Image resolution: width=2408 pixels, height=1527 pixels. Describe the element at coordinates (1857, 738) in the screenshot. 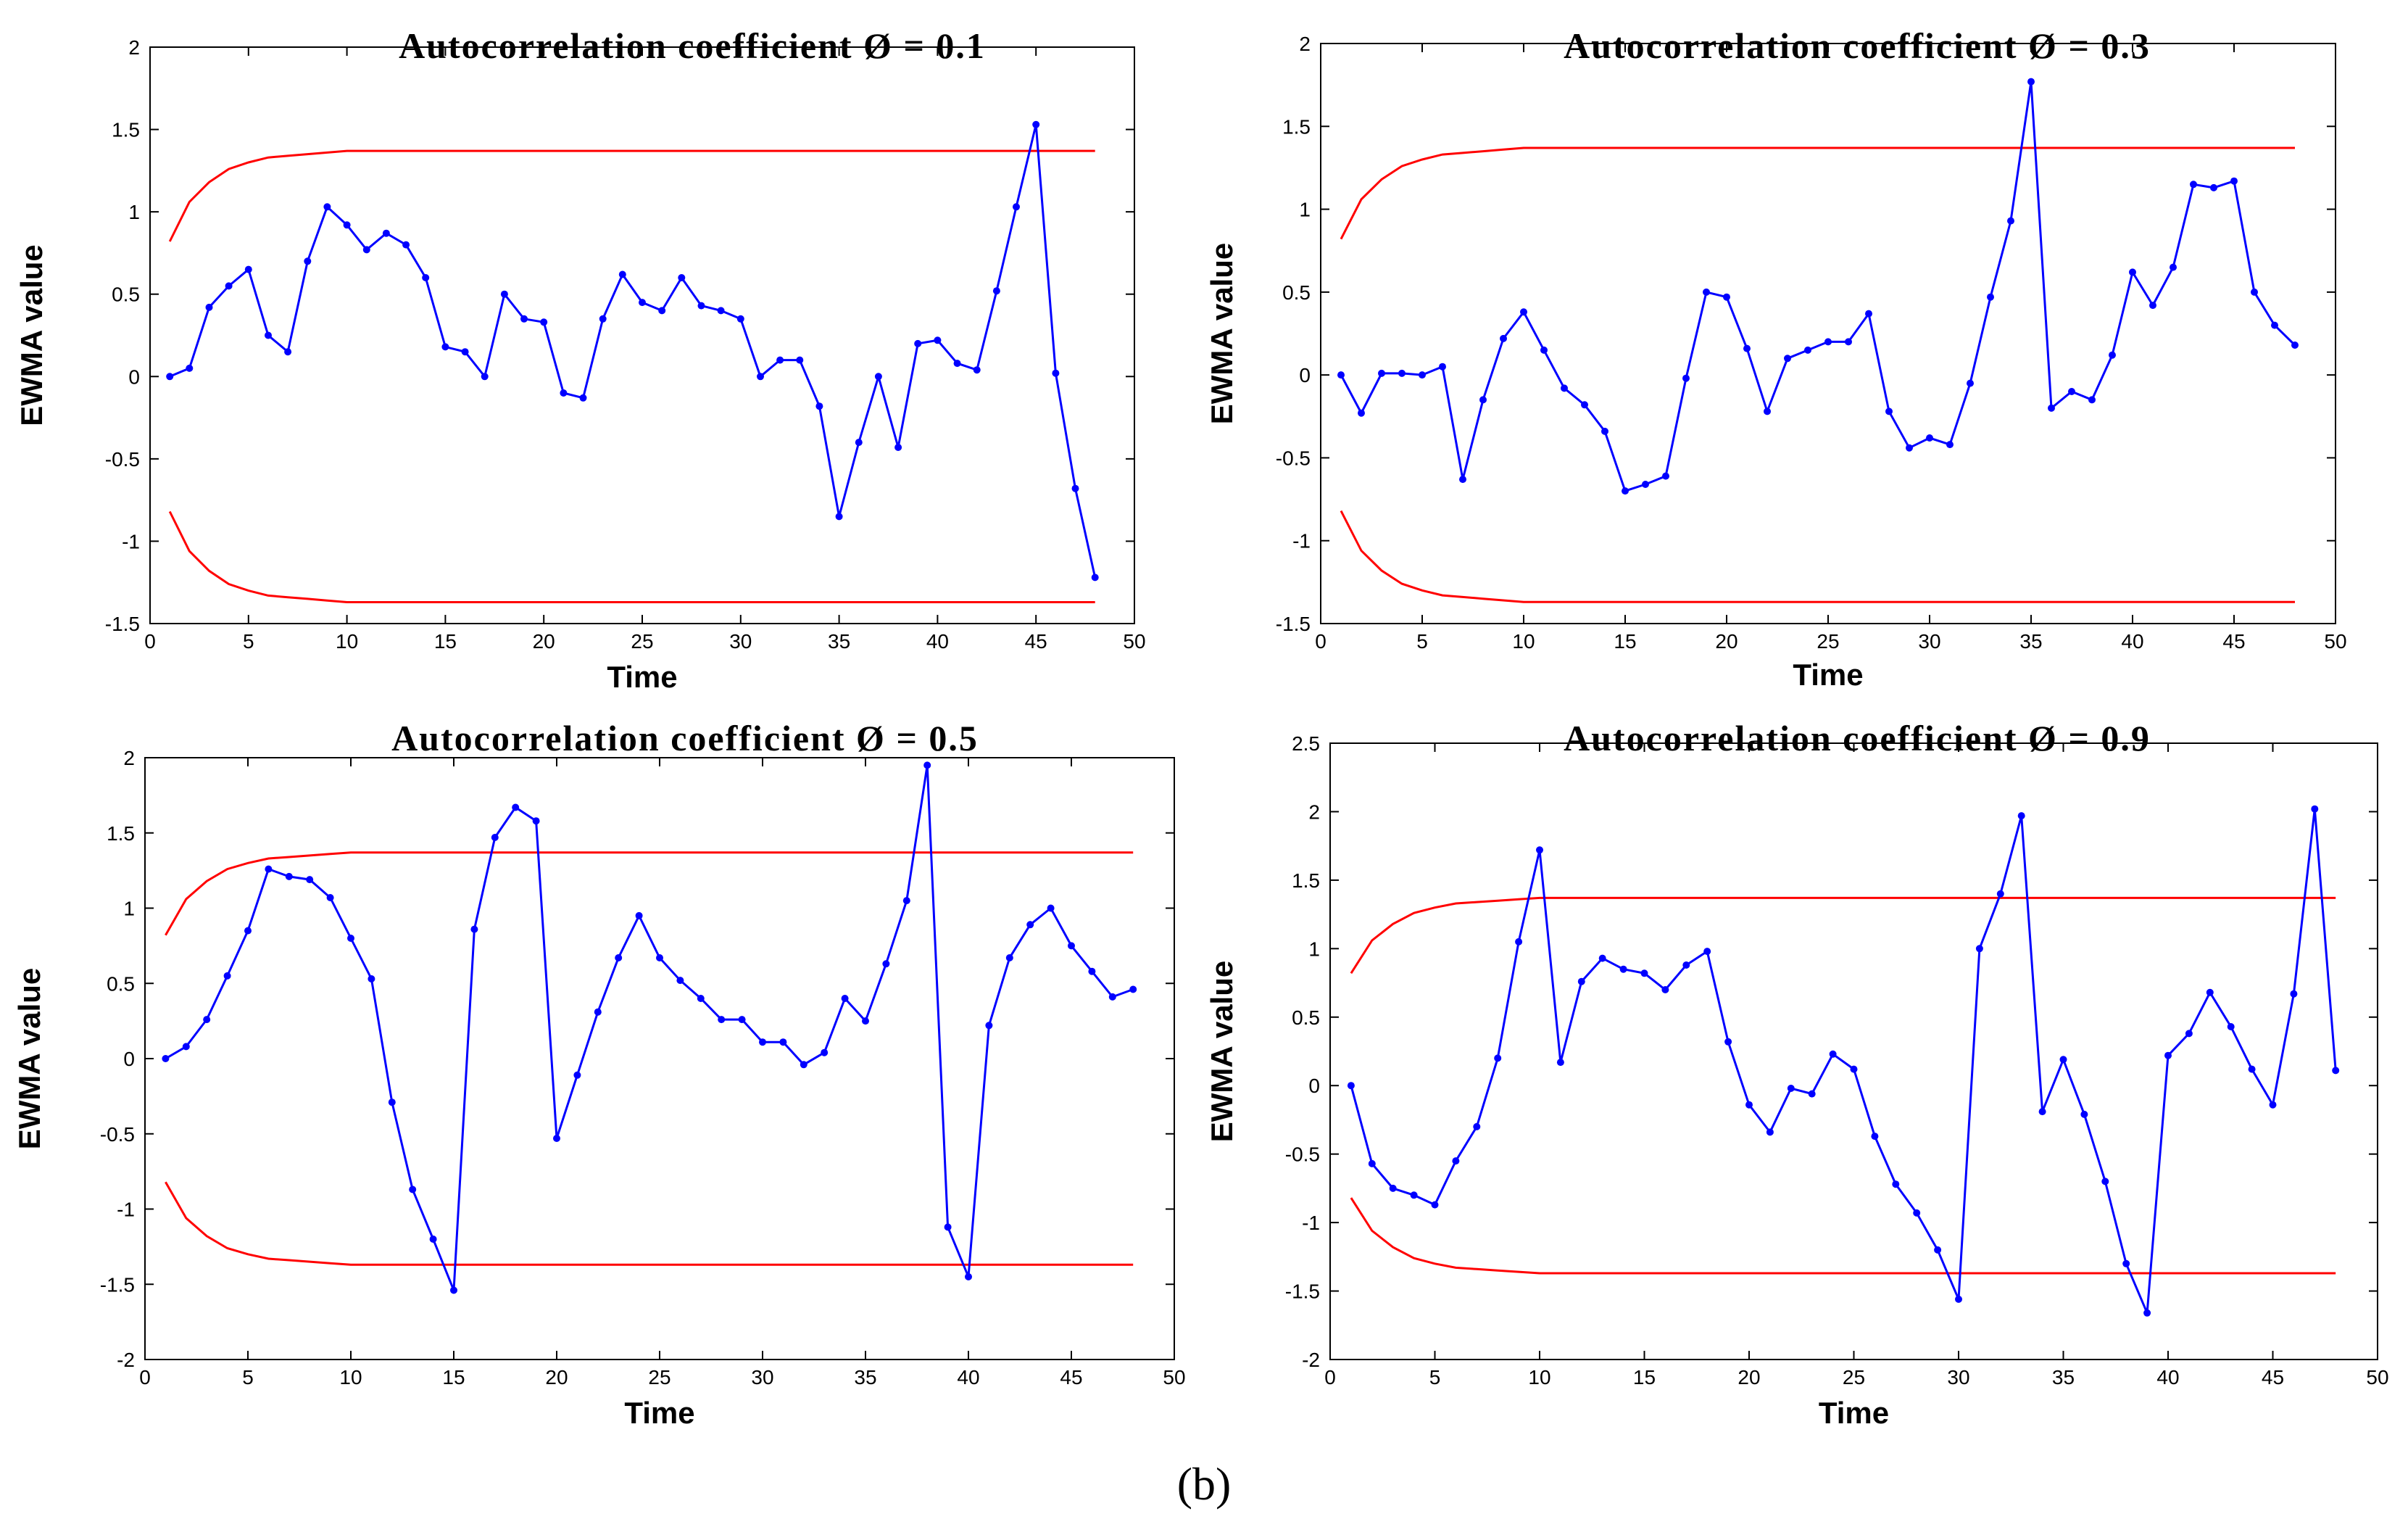

I see `chart-title: Autocorrelation coefficient Ø = 0.9` at that location.